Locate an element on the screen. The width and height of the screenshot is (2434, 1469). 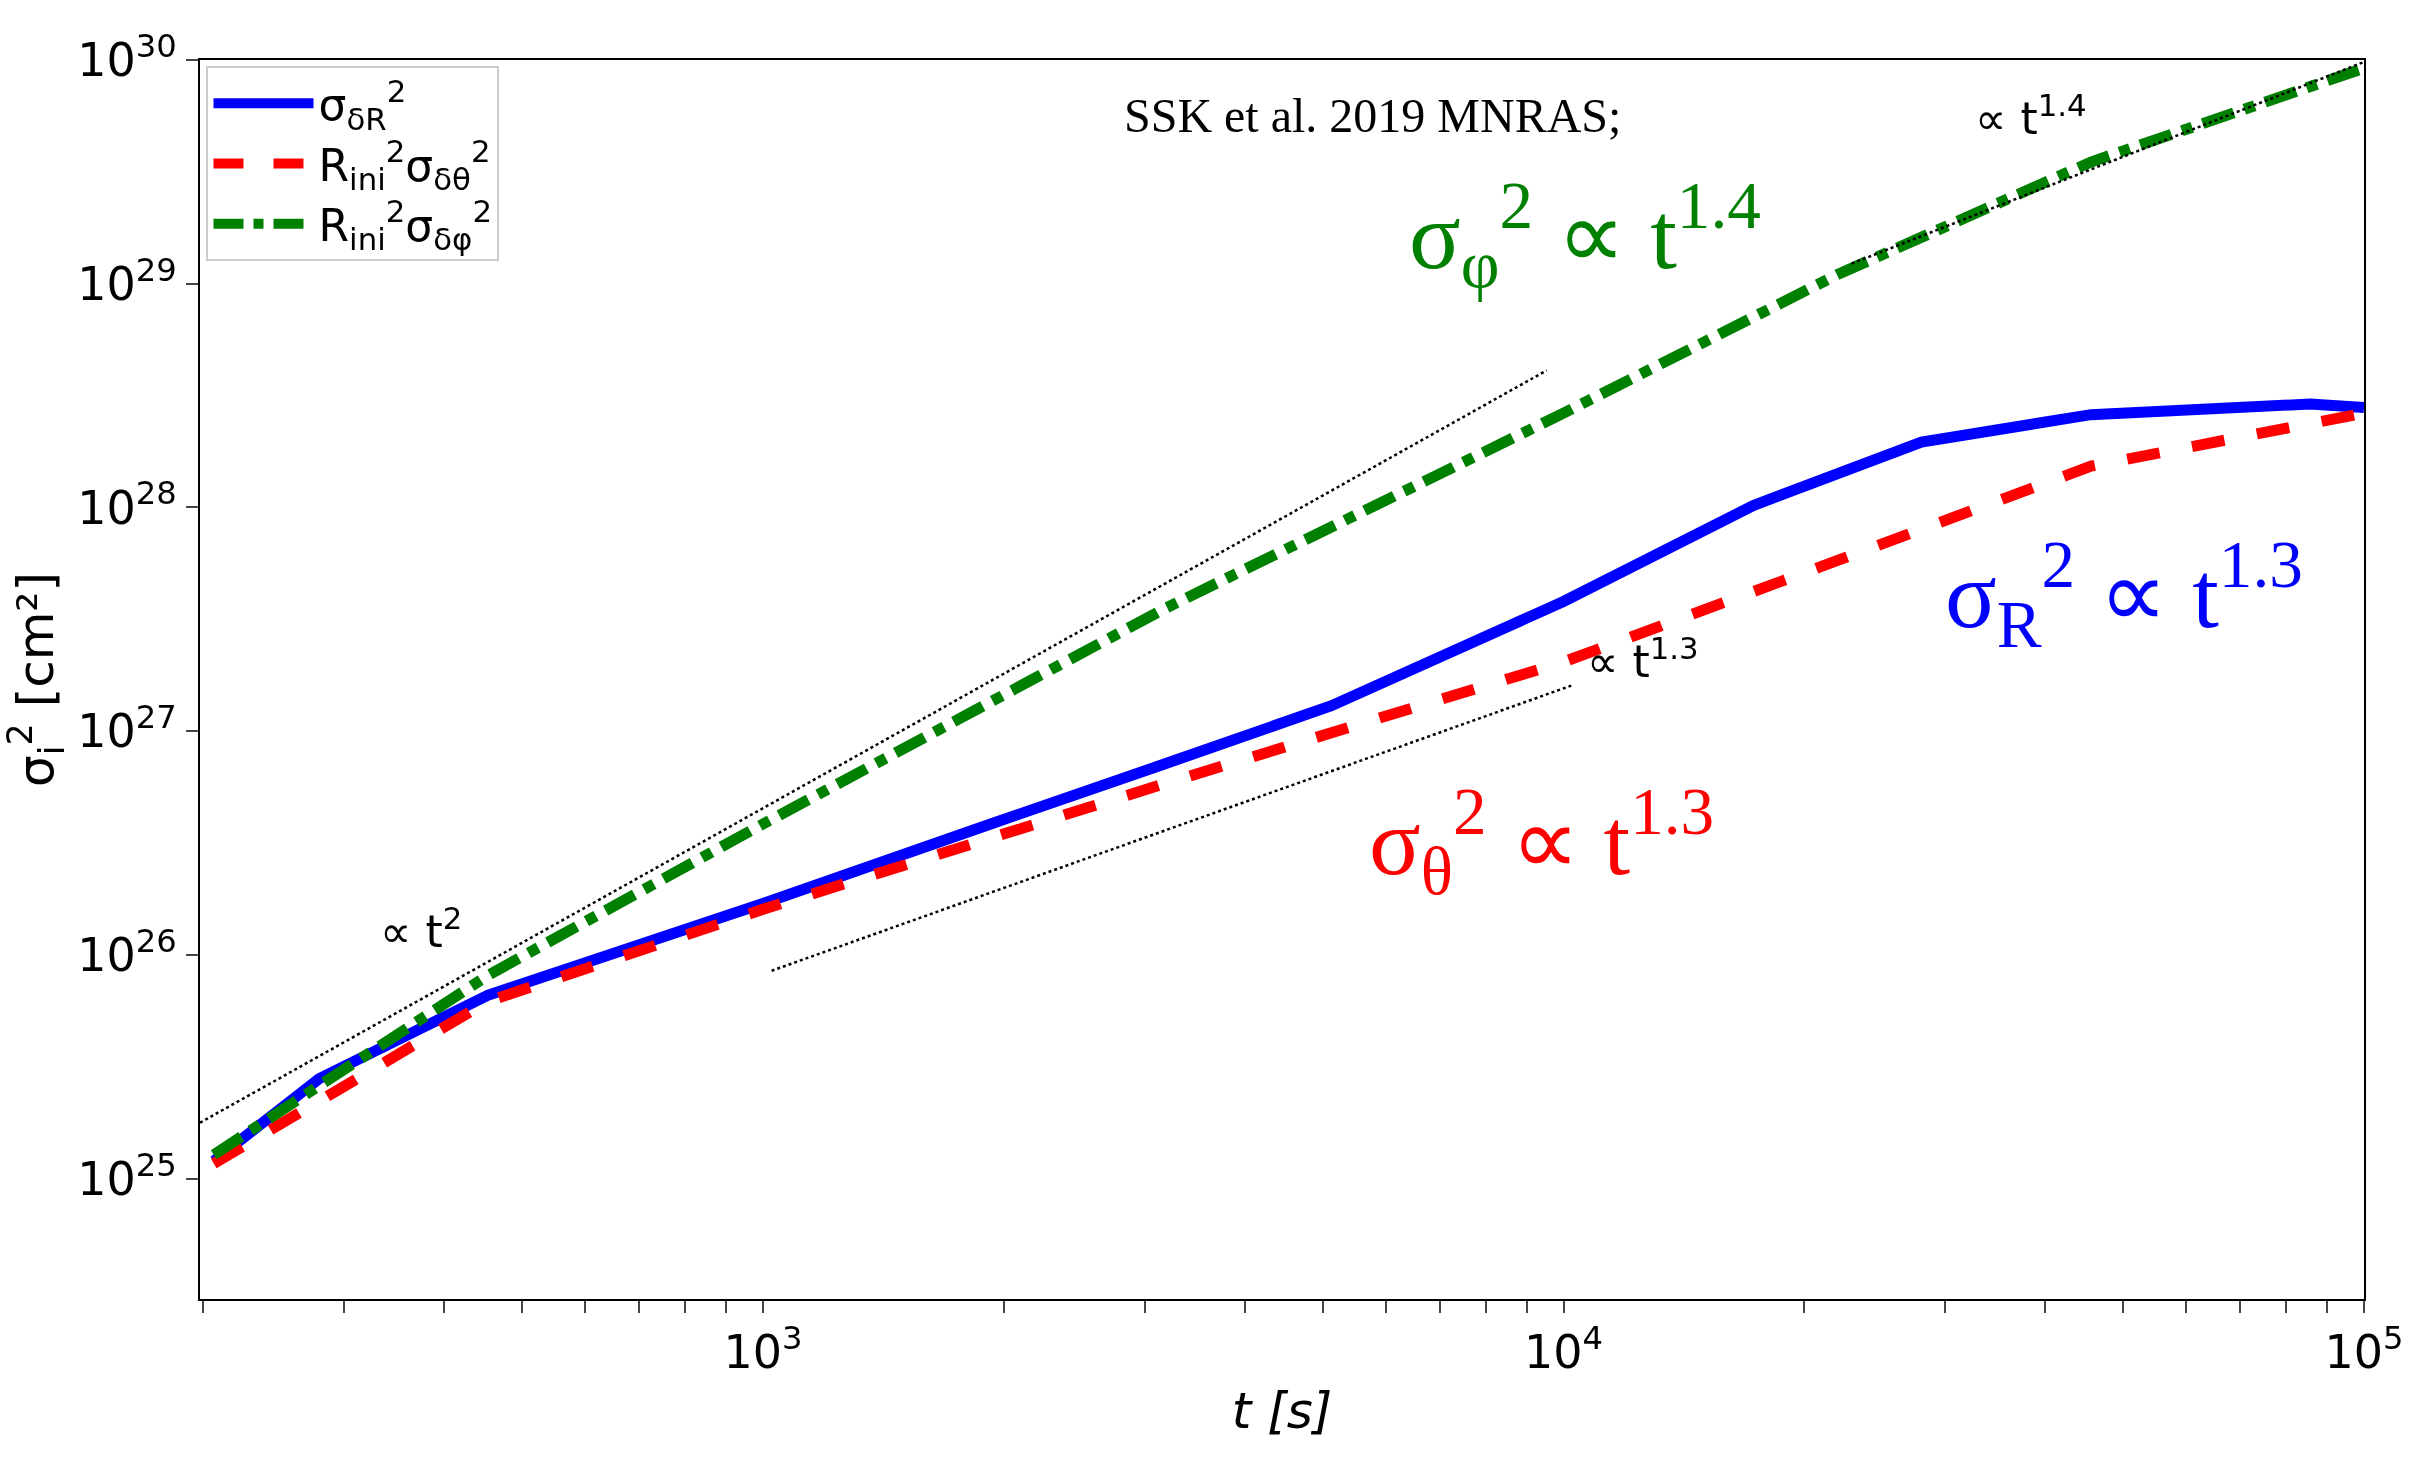
annotation: σ$_{θ}$$^{2}$ ∝ t$^{1.3}$ is located at coordinates (1542, 842).